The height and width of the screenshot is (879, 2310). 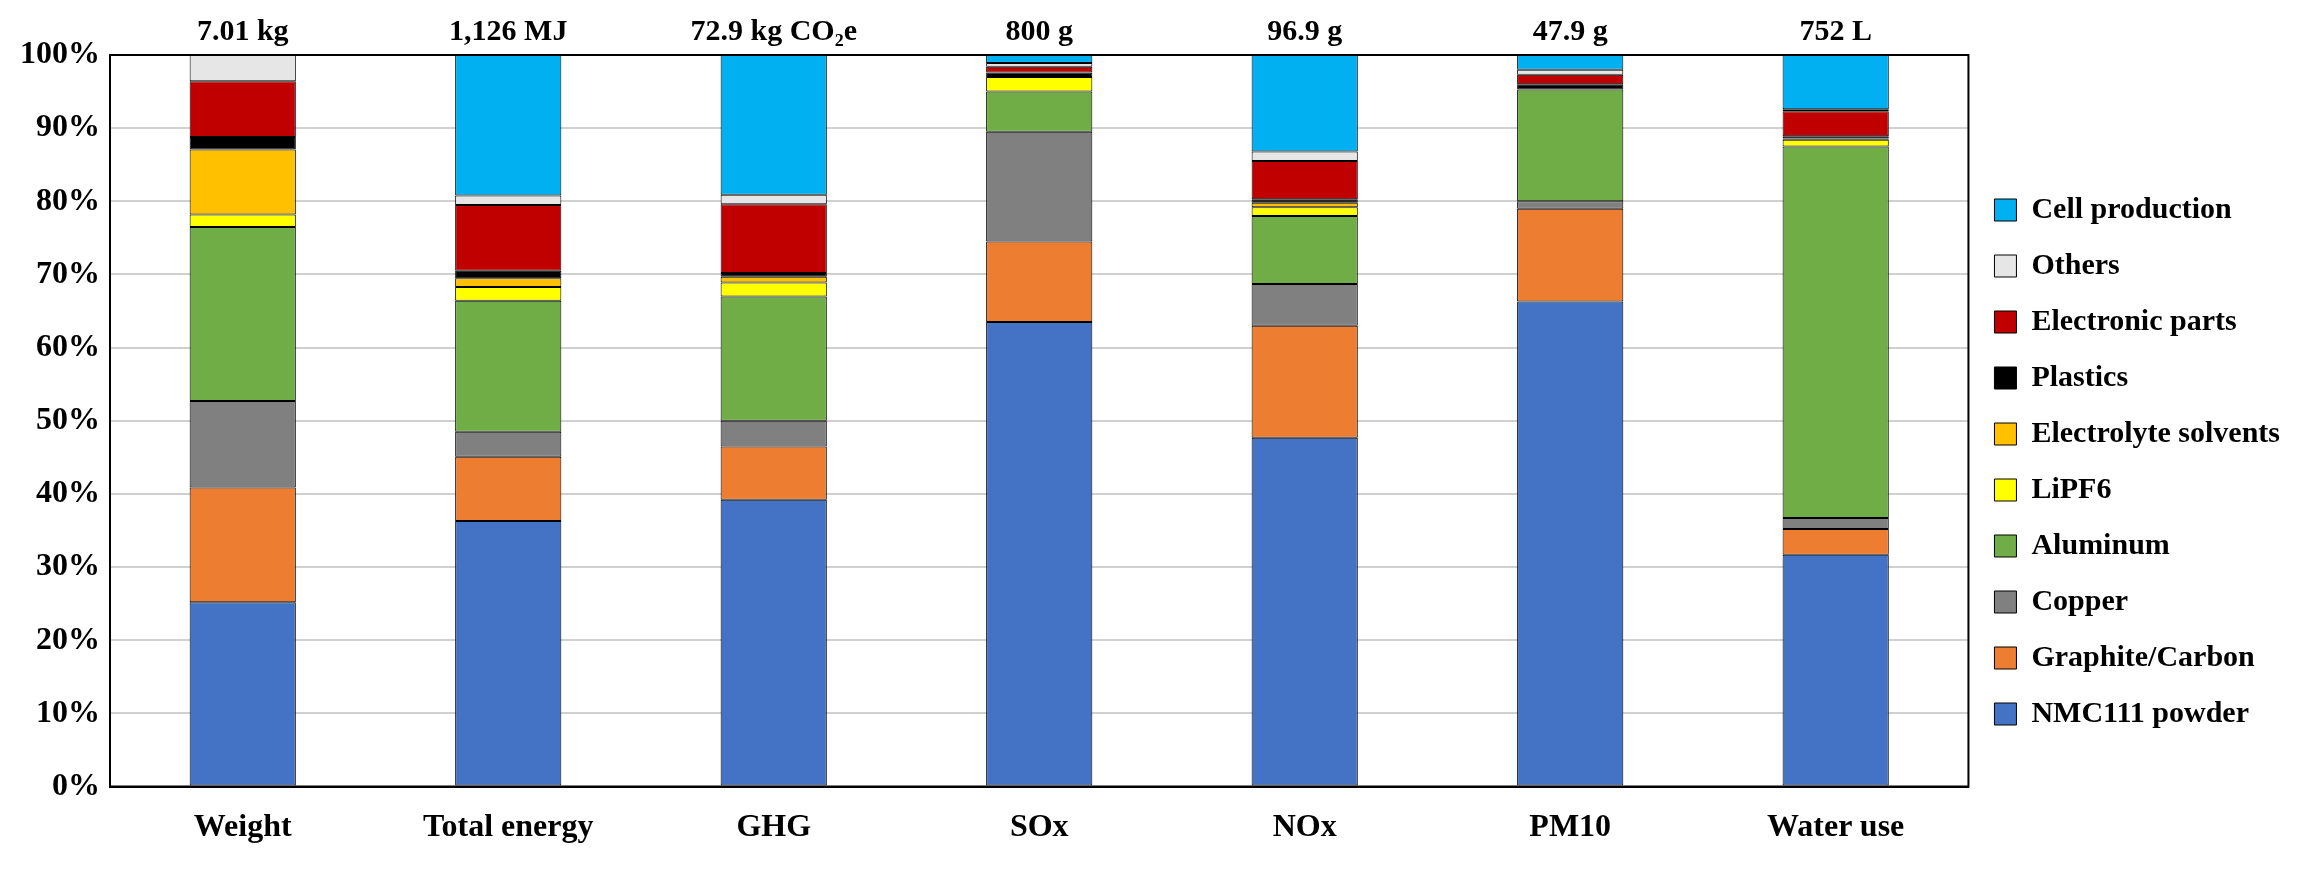 I want to click on annotation: 1,126 MJ, so click(x=508, y=29).